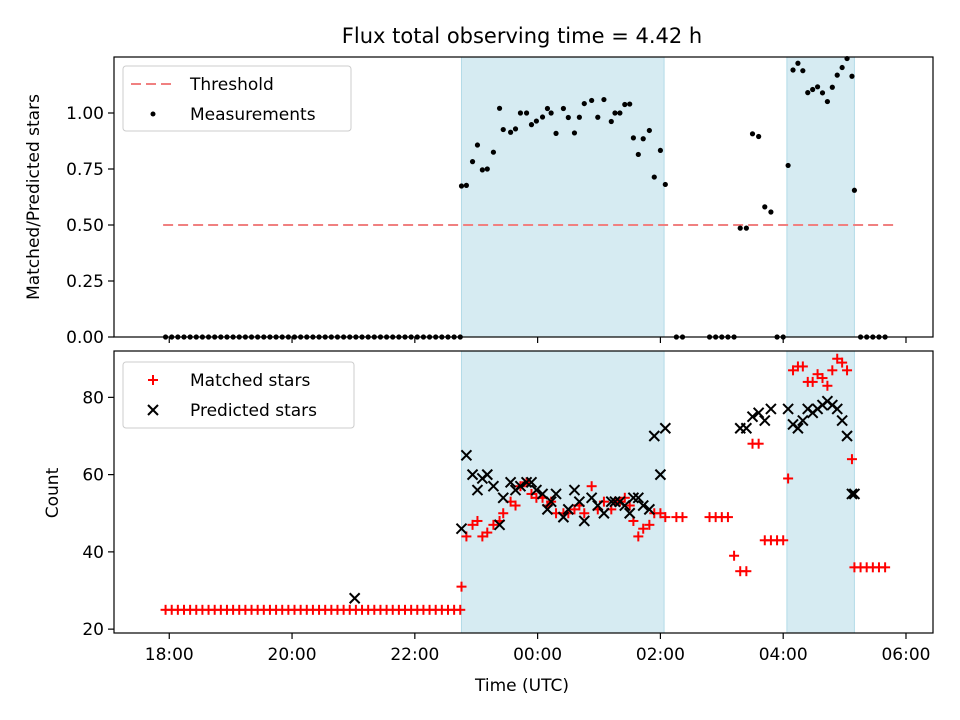  What do you see at coordinates (537, 655) in the screenshot?
I see `x-tick-label: 00:00` at bounding box center [537, 655].